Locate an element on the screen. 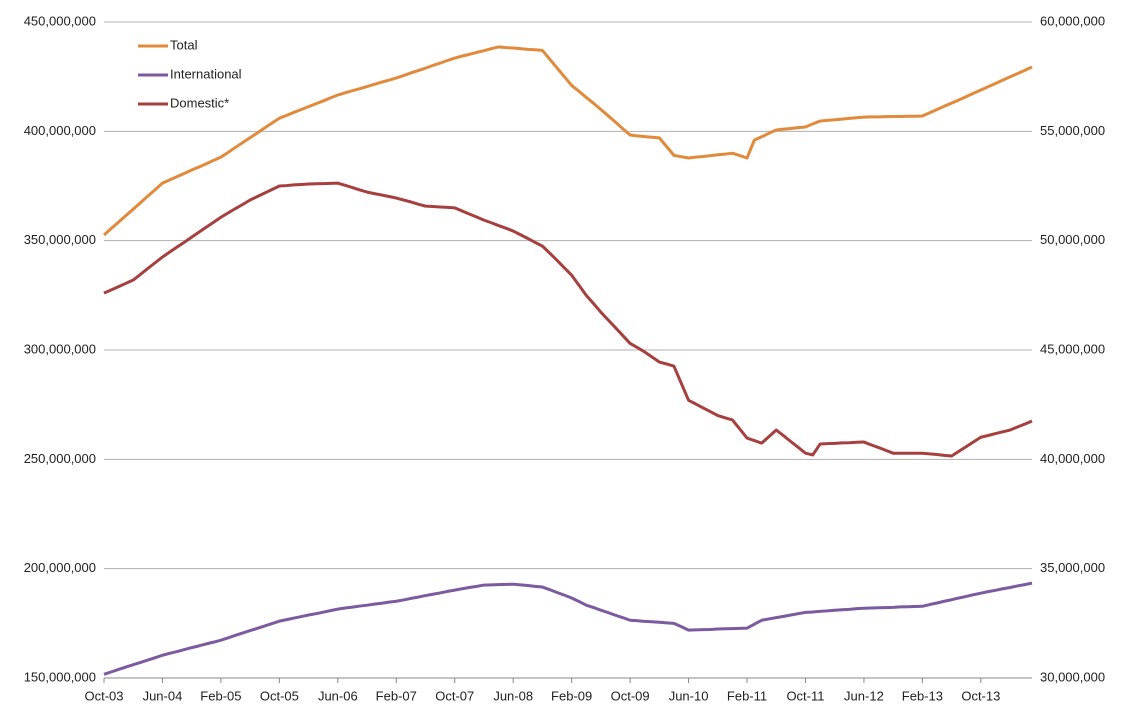 The height and width of the screenshot is (706, 1125). x-tick-label: Oct-05 is located at coordinates (279, 695).